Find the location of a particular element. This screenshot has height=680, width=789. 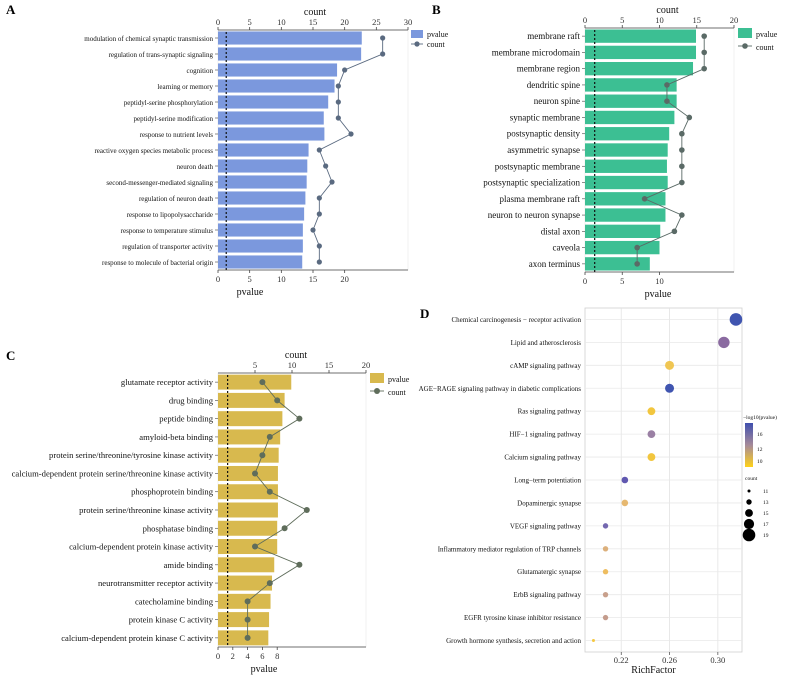

panel-b-category-label: neuron spine is located at coordinates (557, 101).